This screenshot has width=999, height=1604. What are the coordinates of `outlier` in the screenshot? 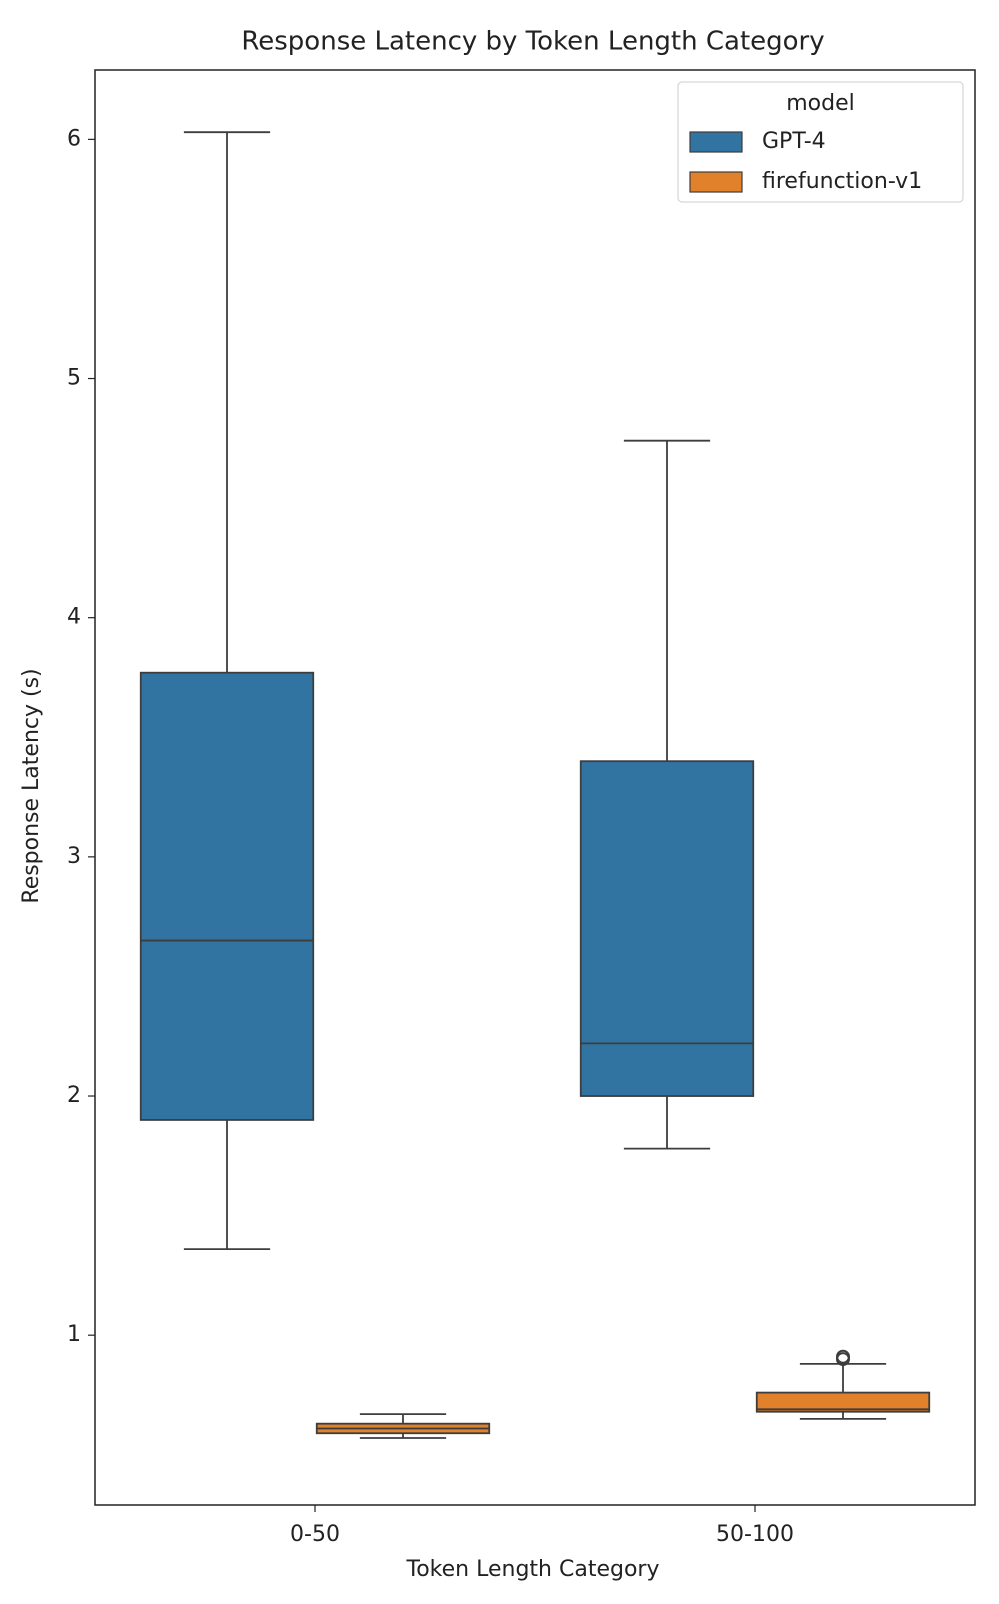 It's located at (843, 1356).